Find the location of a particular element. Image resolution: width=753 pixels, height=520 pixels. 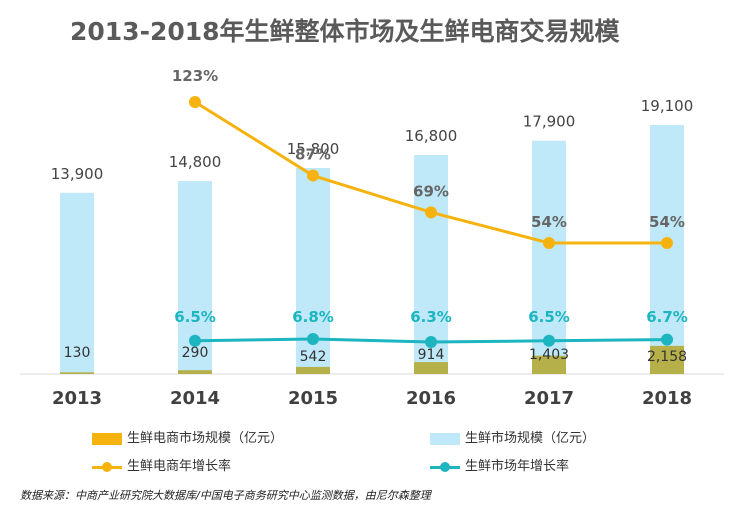

ecommerce-growth-label: 69% is located at coordinates (431, 191).